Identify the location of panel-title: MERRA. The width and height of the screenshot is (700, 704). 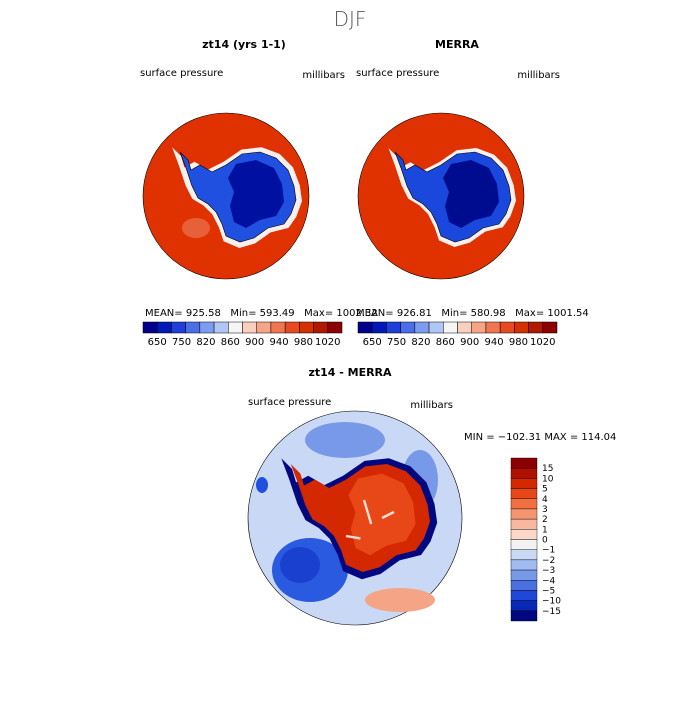
(457, 44).